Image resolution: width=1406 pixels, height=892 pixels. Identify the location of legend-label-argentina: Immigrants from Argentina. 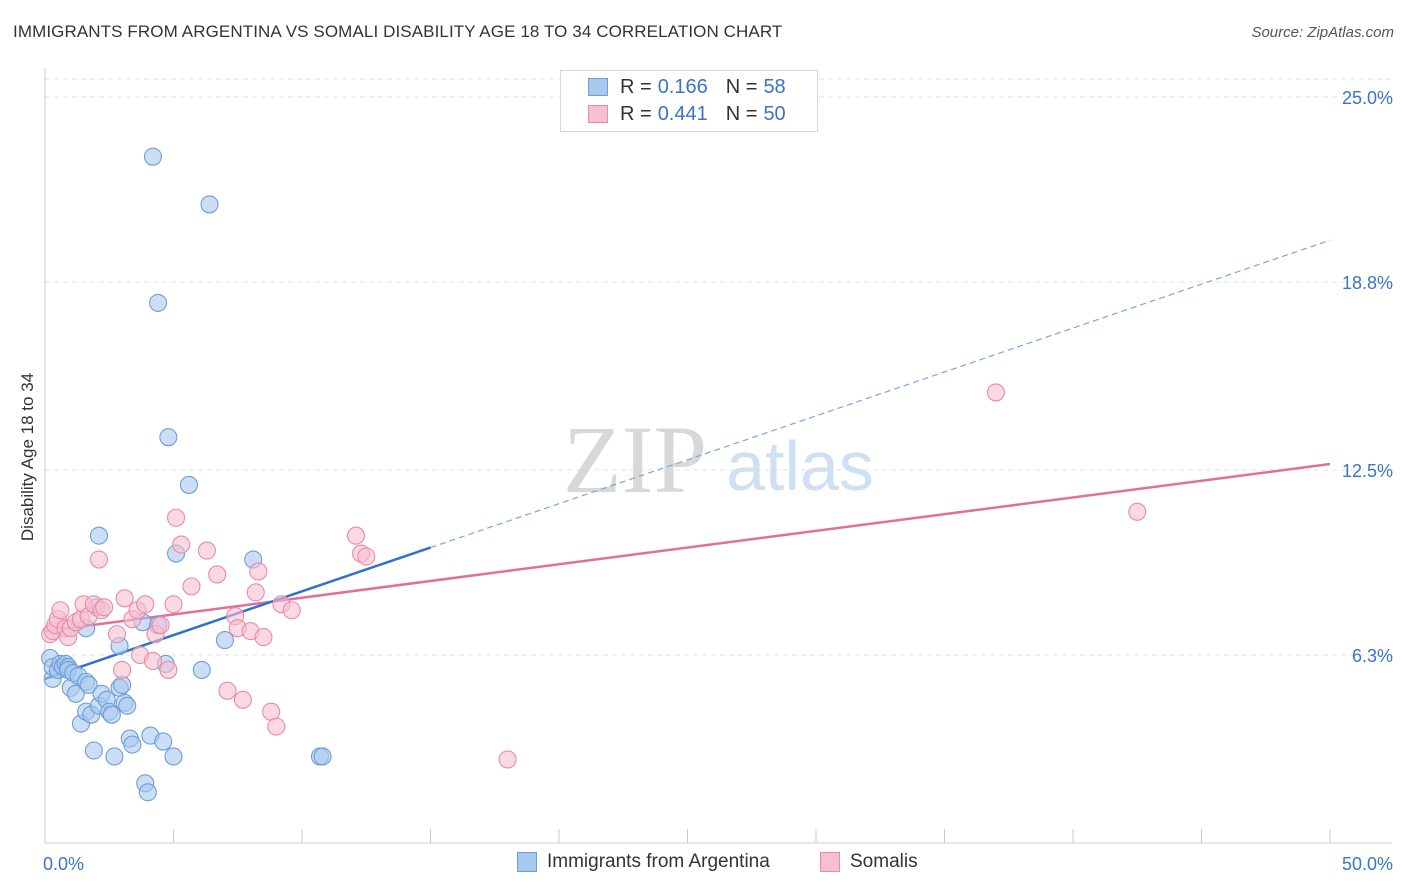
(658, 861).